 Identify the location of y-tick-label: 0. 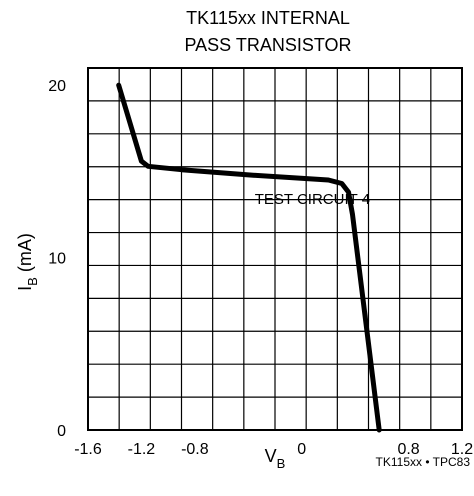
(61, 431).